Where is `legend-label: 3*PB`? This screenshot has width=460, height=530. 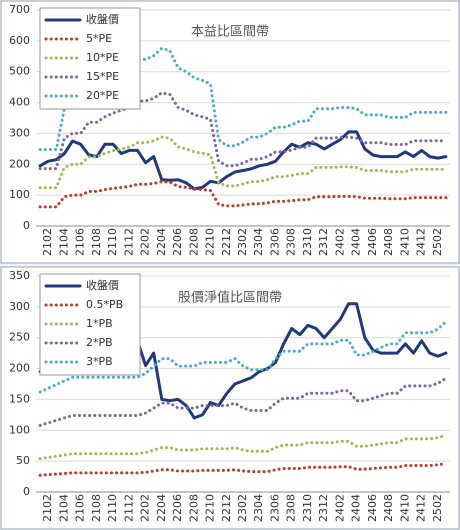 legend-label: 3*PB is located at coordinates (99, 361).